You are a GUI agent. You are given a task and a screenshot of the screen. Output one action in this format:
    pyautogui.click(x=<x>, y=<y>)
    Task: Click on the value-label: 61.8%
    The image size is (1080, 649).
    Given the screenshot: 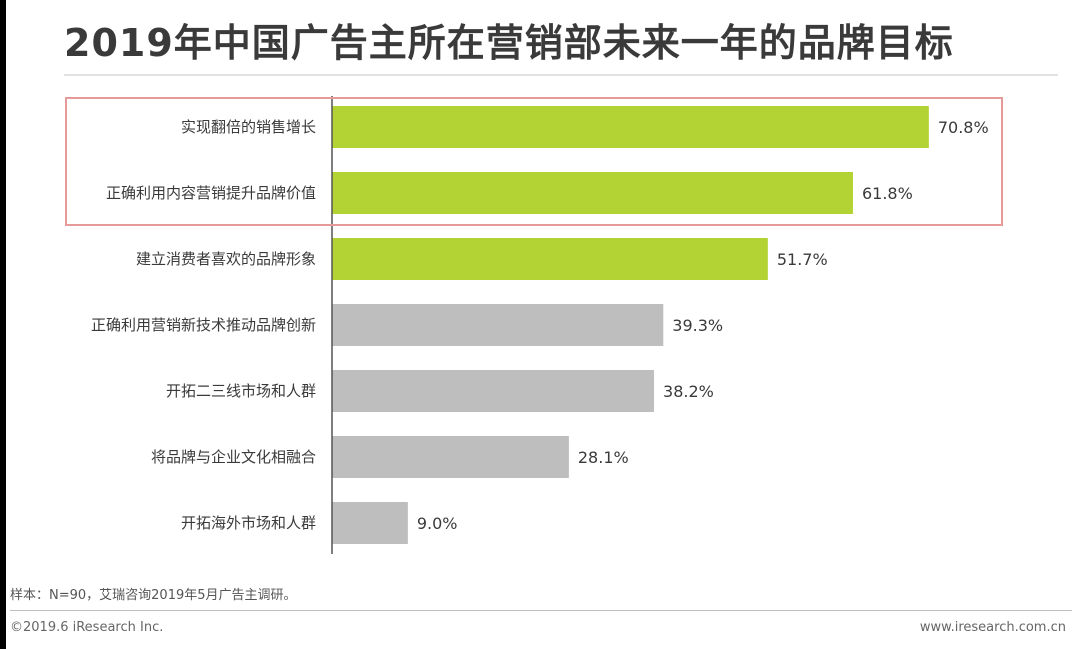 What is the action you would take?
    pyautogui.click(x=887, y=193)
    